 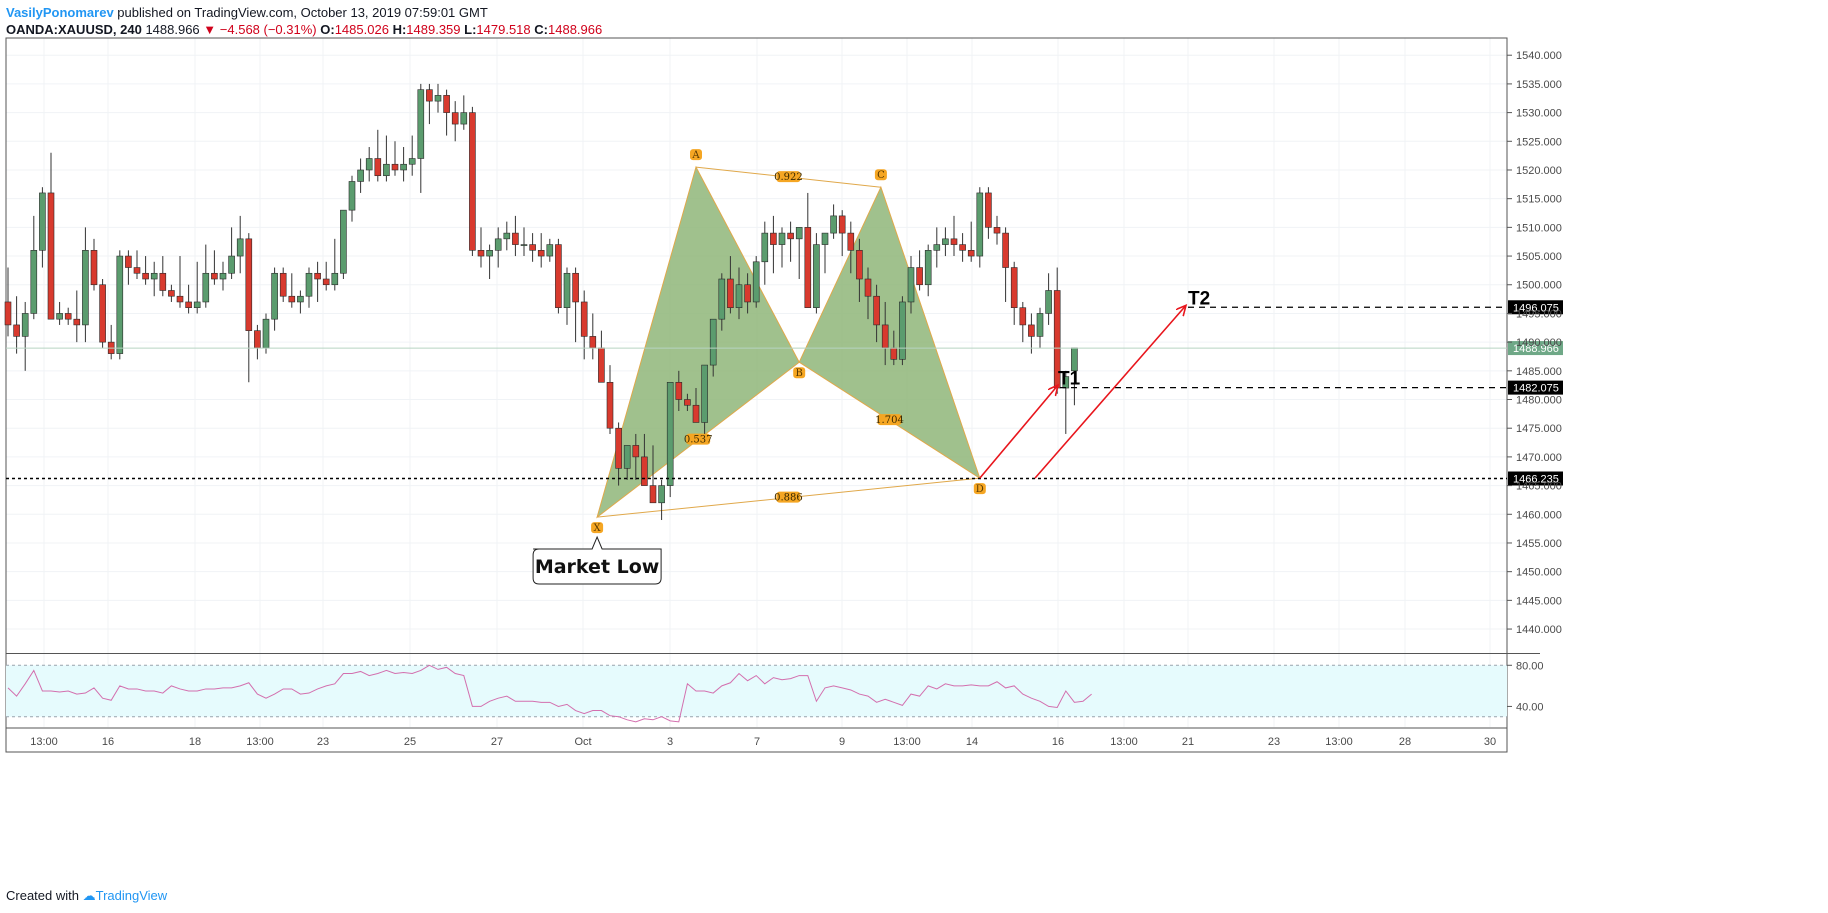 I want to click on symbol-label: OANDA:XAUUSD, 240, so click(x=74, y=29).